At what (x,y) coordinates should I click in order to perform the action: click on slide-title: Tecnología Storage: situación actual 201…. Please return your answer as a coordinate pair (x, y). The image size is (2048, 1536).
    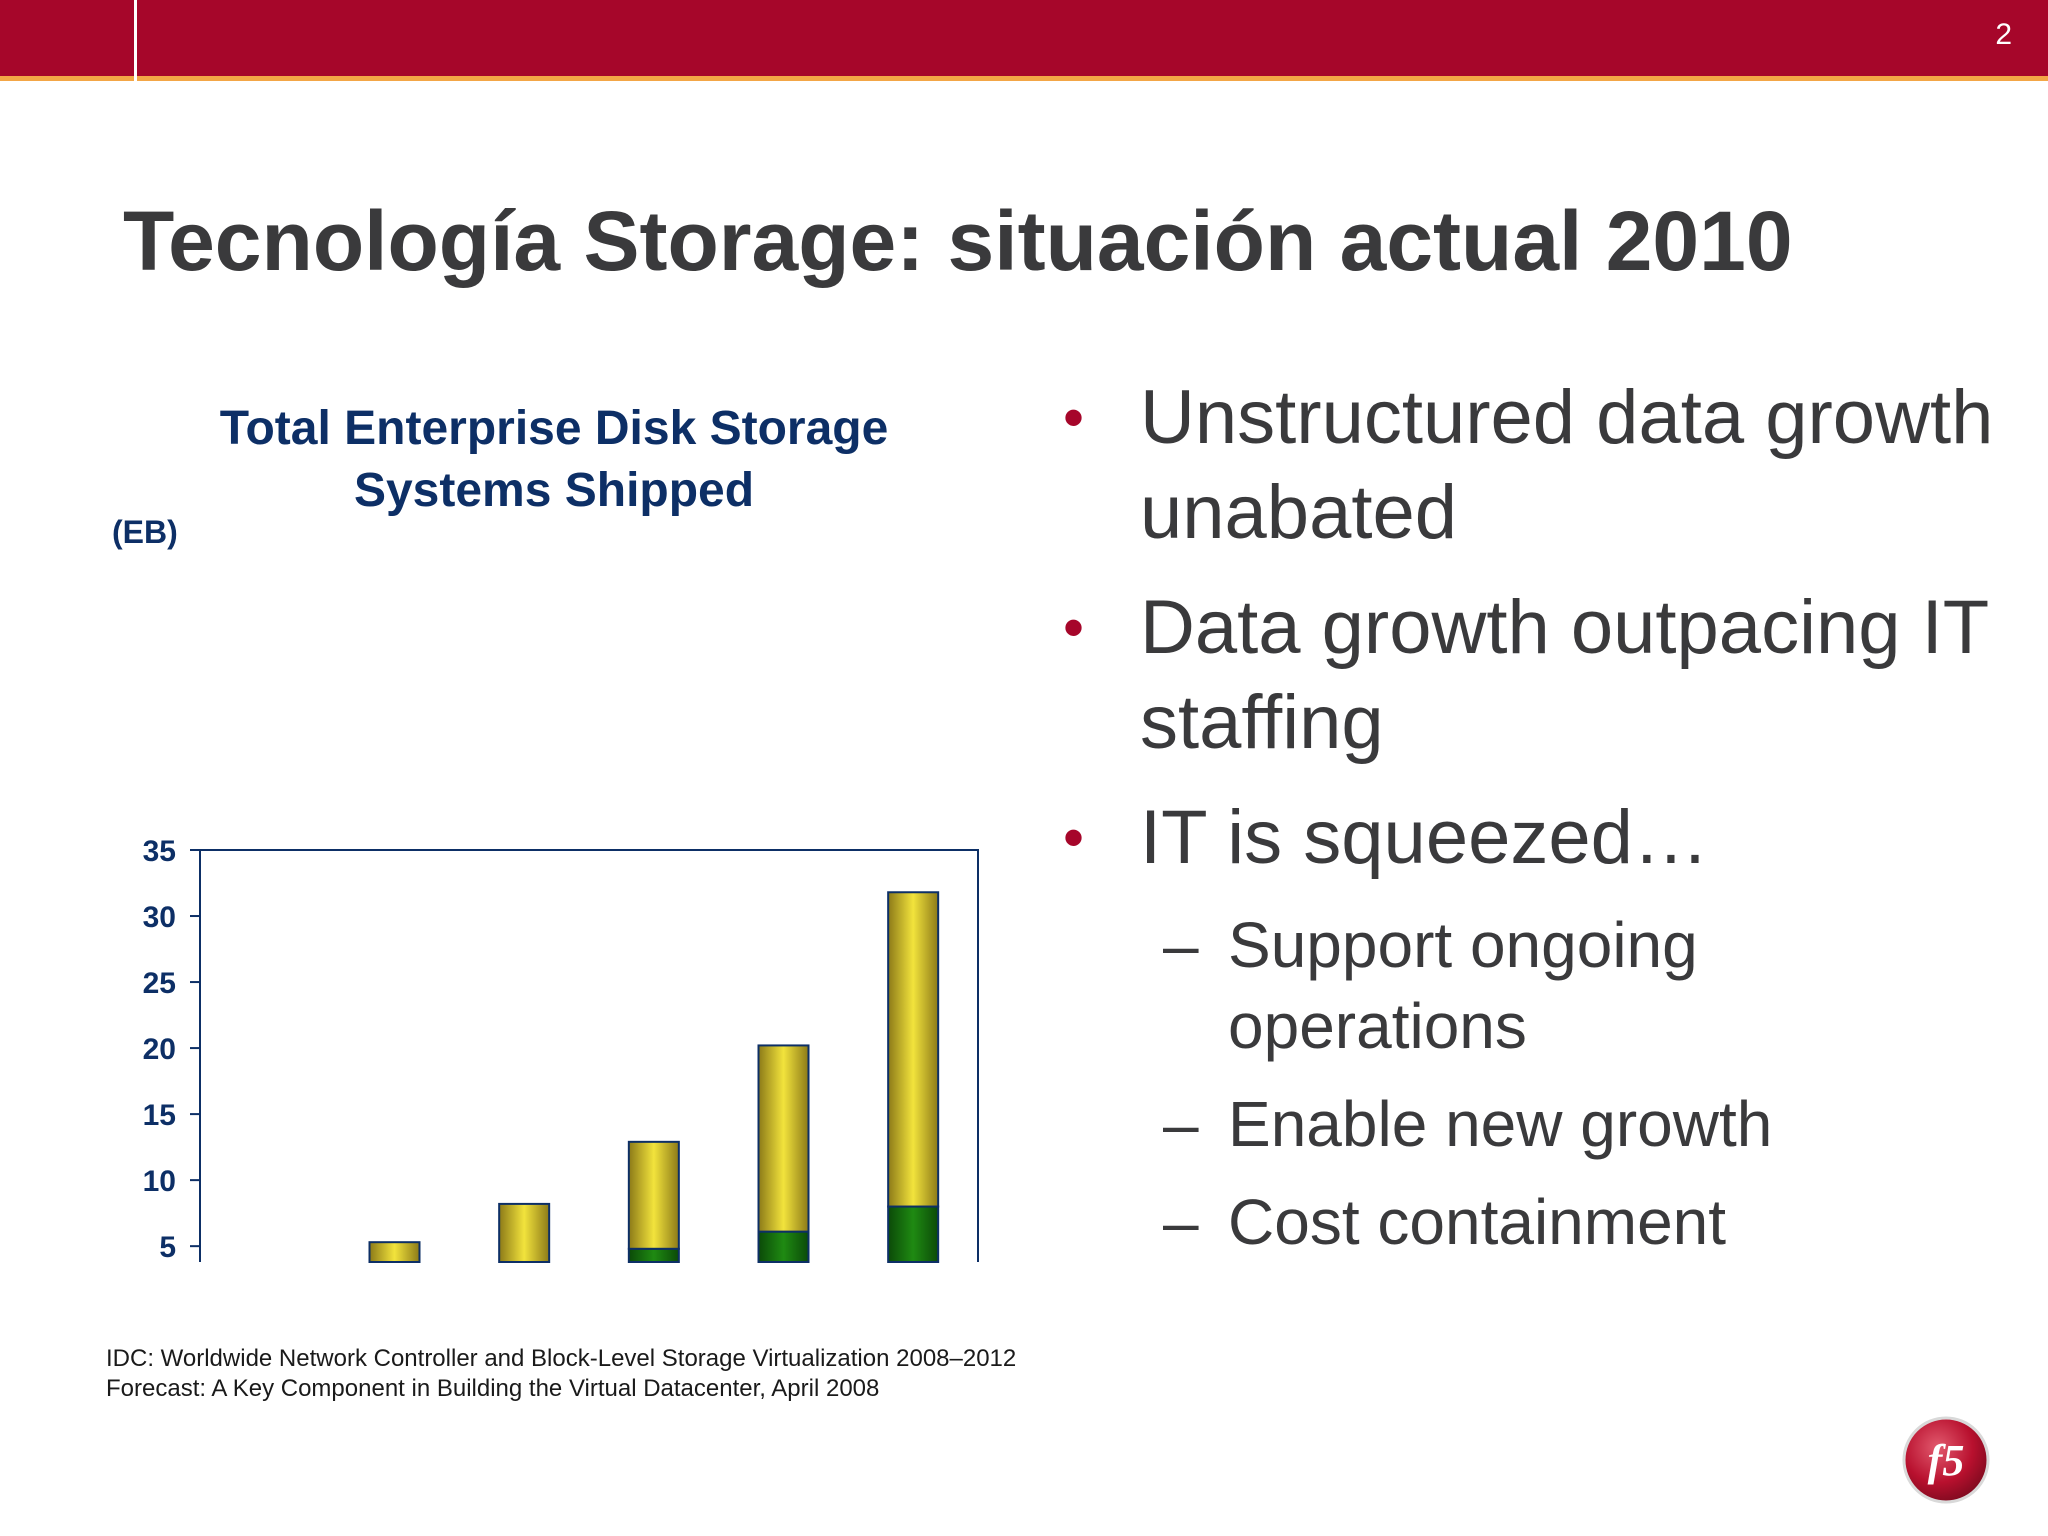
    Looking at the image, I should click on (958, 241).